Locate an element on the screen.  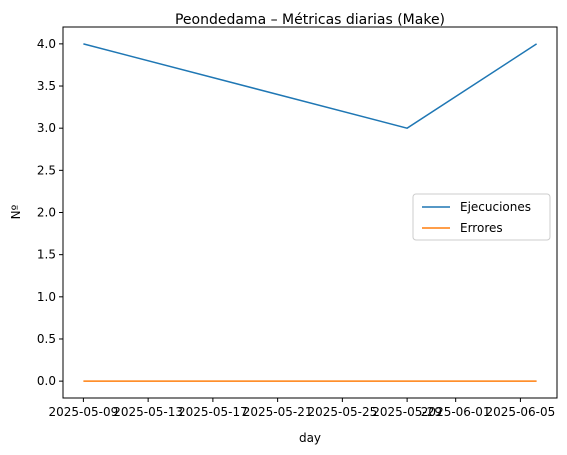
x-tick-label: 2025-06-05 is located at coordinates (521, 412).